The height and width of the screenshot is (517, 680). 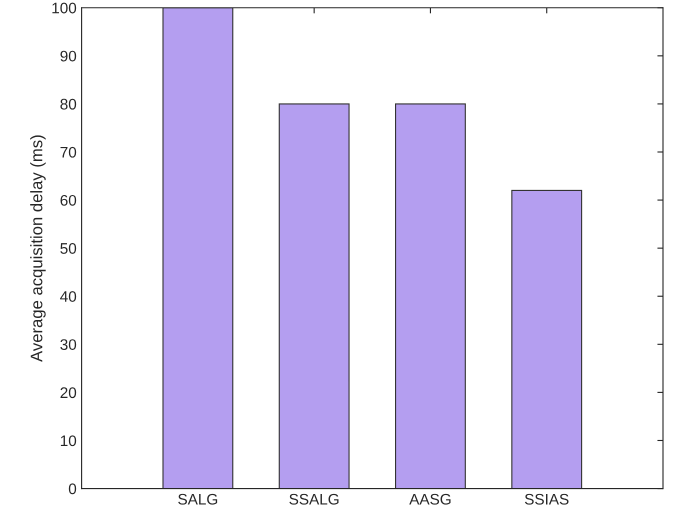 What do you see at coordinates (68, 248) in the screenshot?
I see `y-tick-label: 50` at bounding box center [68, 248].